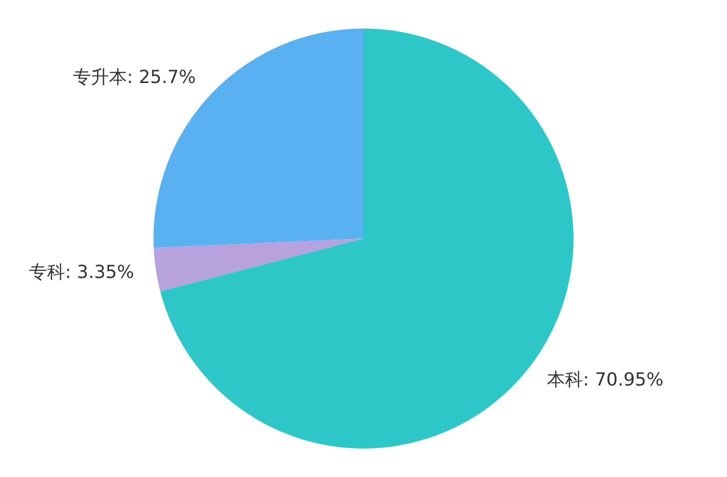 This screenshot has height=477, width=727. I want to click on pie-slice, so click(259, 265).